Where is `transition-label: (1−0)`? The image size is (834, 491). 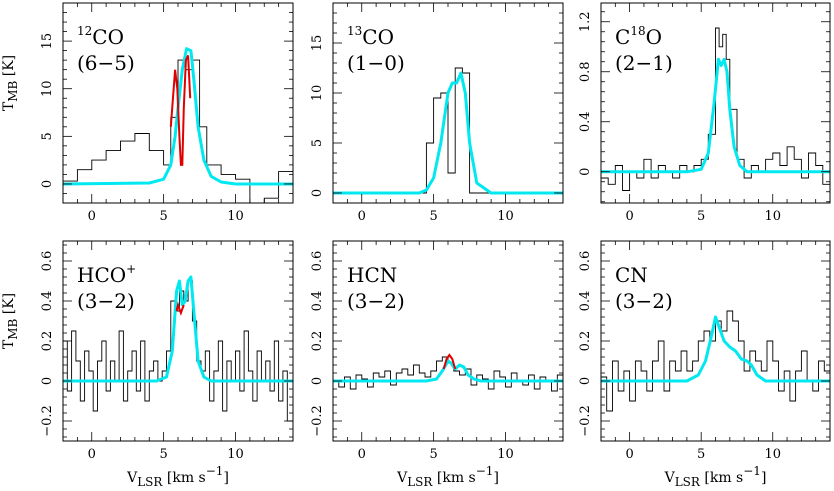
transition-label: (1−0) is located at coordinates (376, 63).